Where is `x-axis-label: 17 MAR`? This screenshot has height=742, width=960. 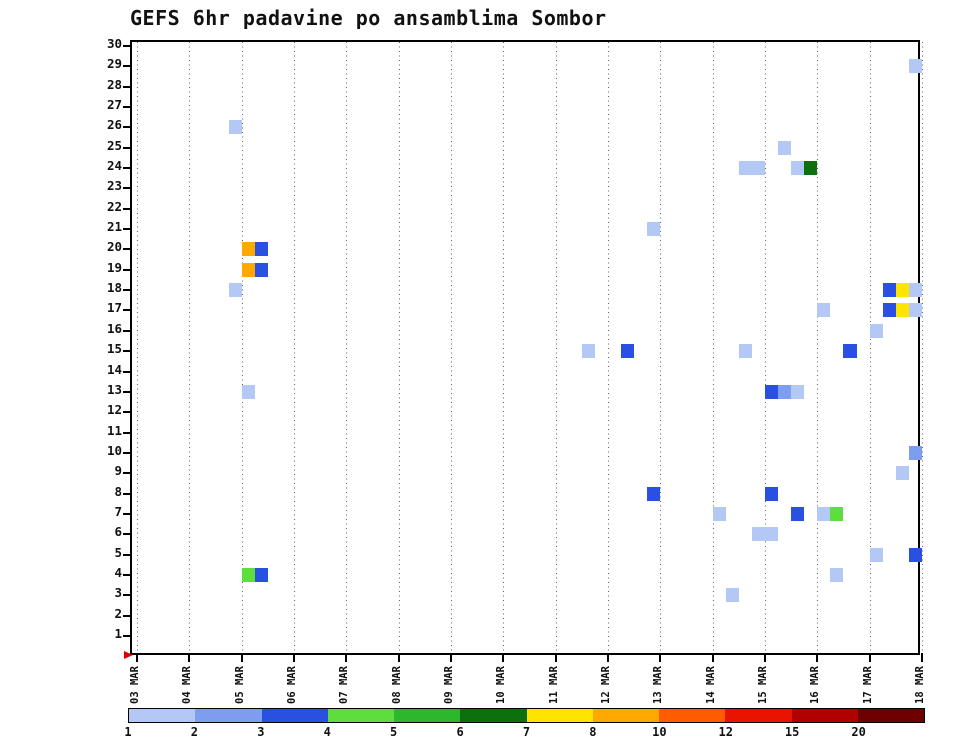 x-axis-label: 17 MAR is located at coordinates (867, 685).